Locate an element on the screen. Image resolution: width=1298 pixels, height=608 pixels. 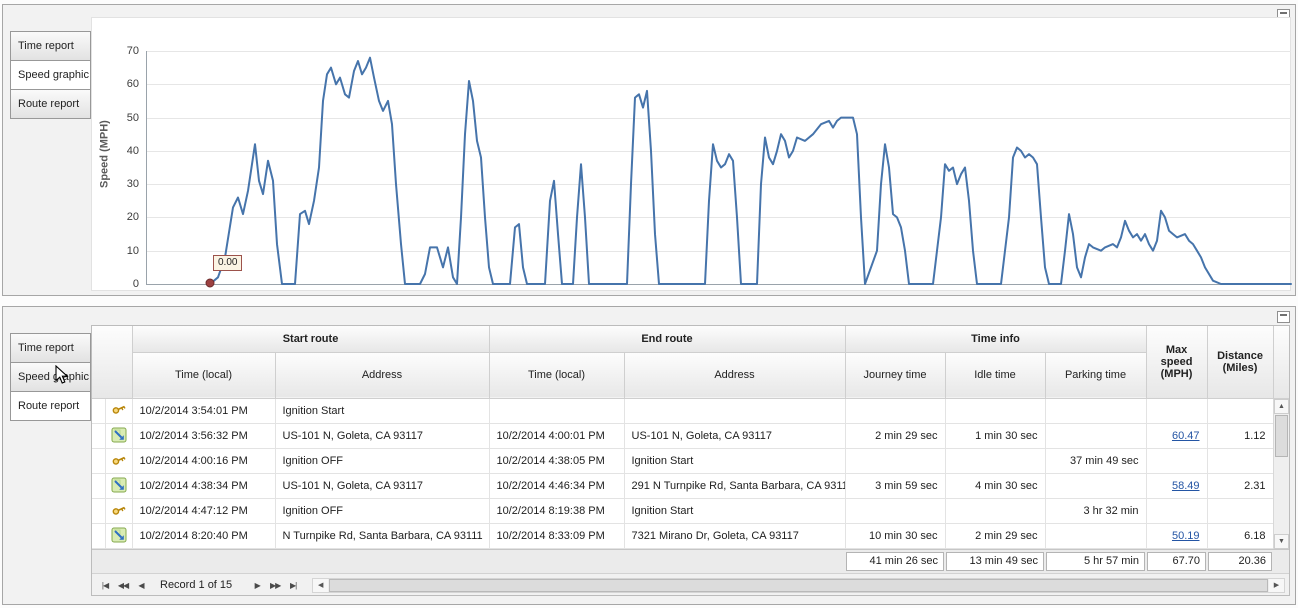
scroll-left-icon: ◀ is located at coordinates (321, 585).